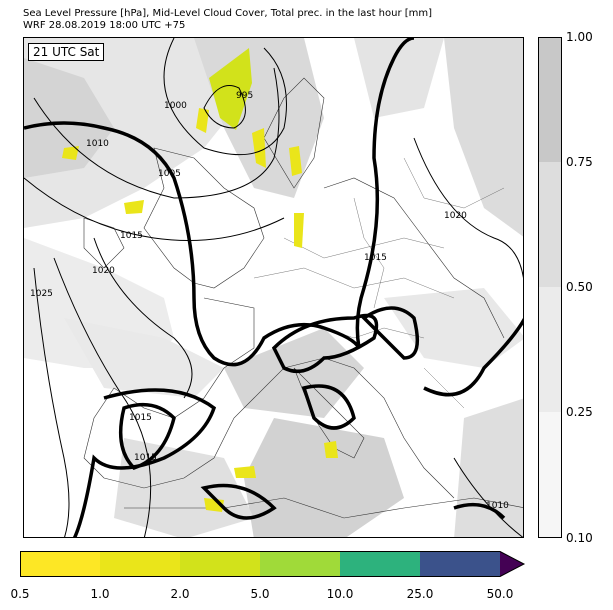 The height and width of the screenshot is (610, 613). I want to click on precipitation-colorbar, so click(273, 564).